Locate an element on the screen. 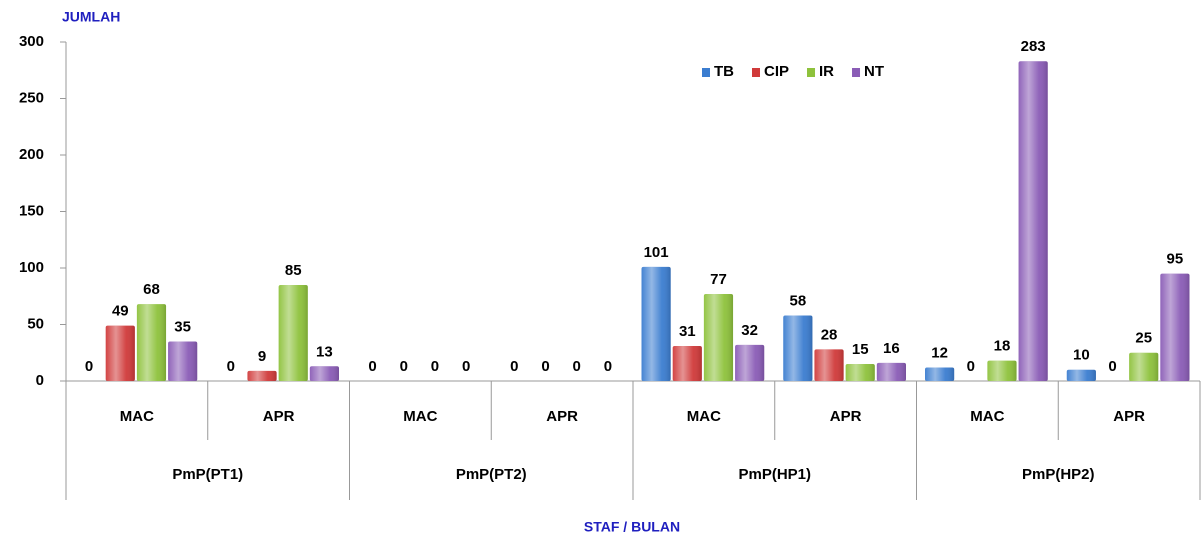 This screenshot has width=1202, height=541. data-label: 283 is located at coordinates (1033, 46).